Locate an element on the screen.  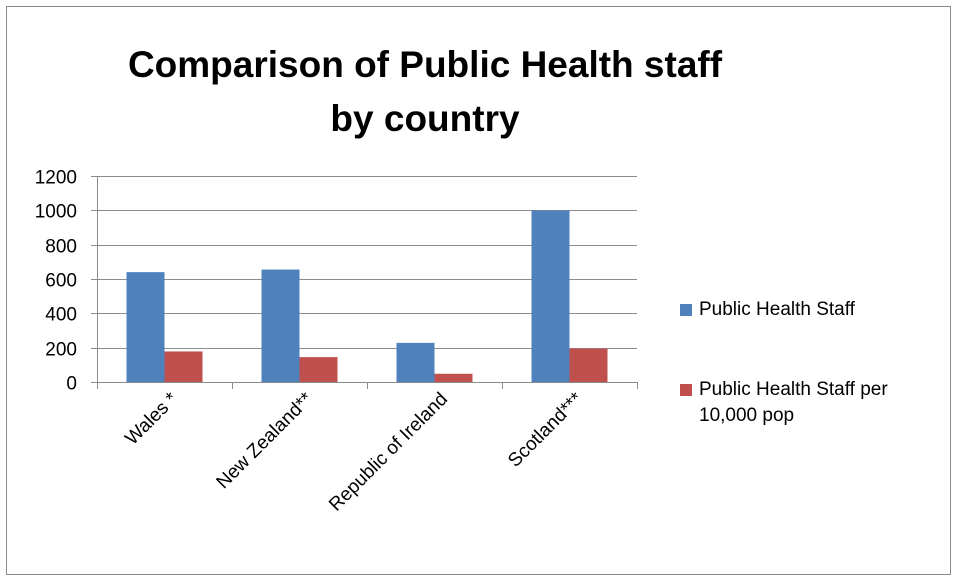
y-tick-label: 0 is located at coordinates (71, 384).